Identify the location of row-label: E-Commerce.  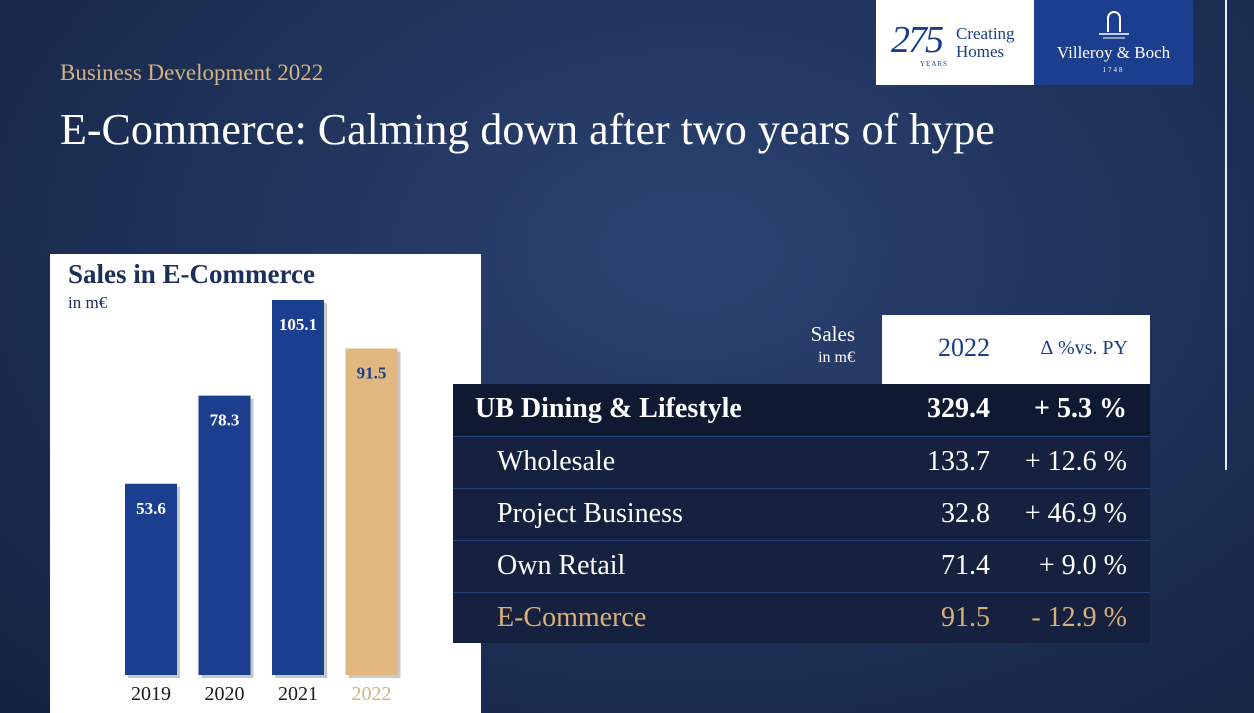
(572, 617).